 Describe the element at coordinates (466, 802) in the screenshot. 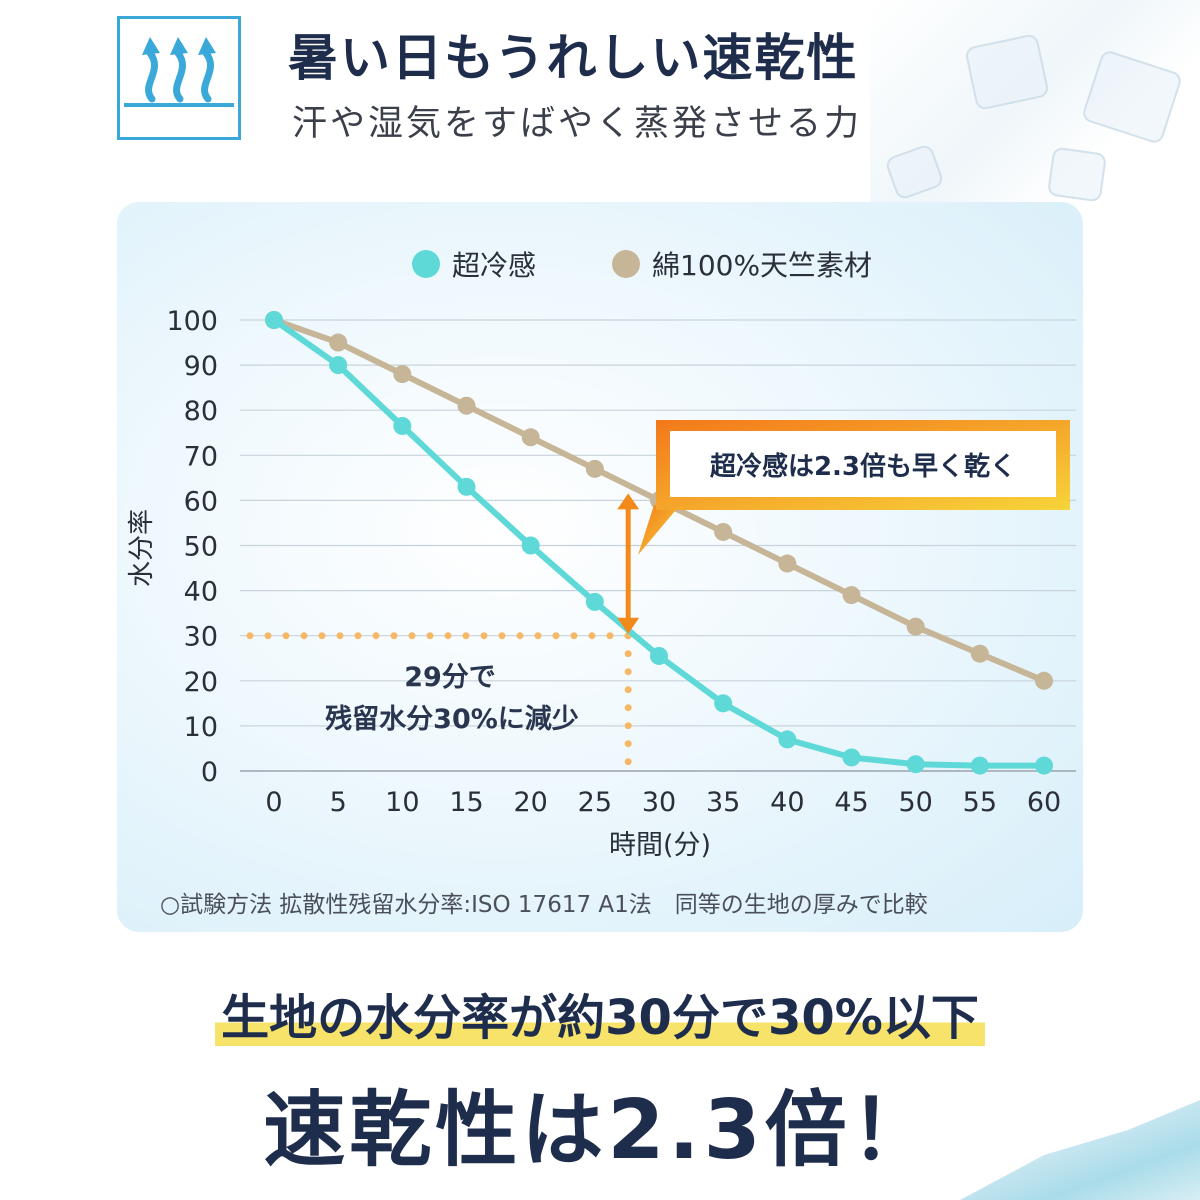

I see `x-tick-15: 15` at that location.